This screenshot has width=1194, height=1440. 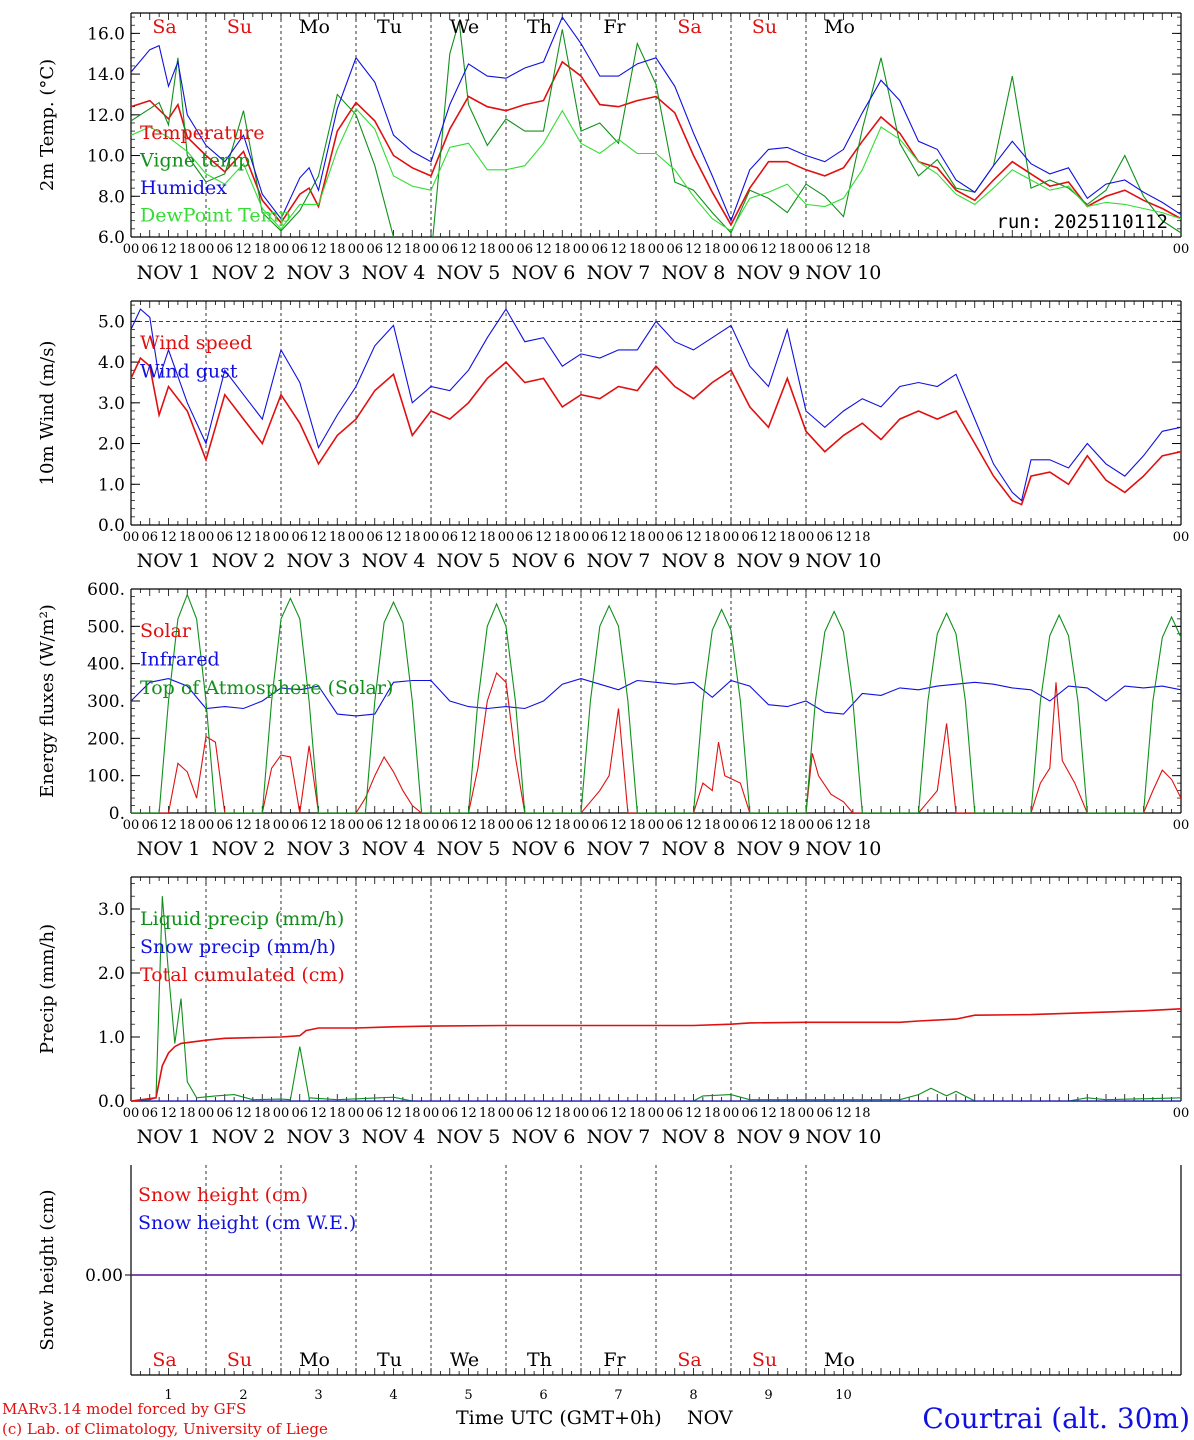 I want to click on day-number-label: 6, so click(x=543, y=1395).